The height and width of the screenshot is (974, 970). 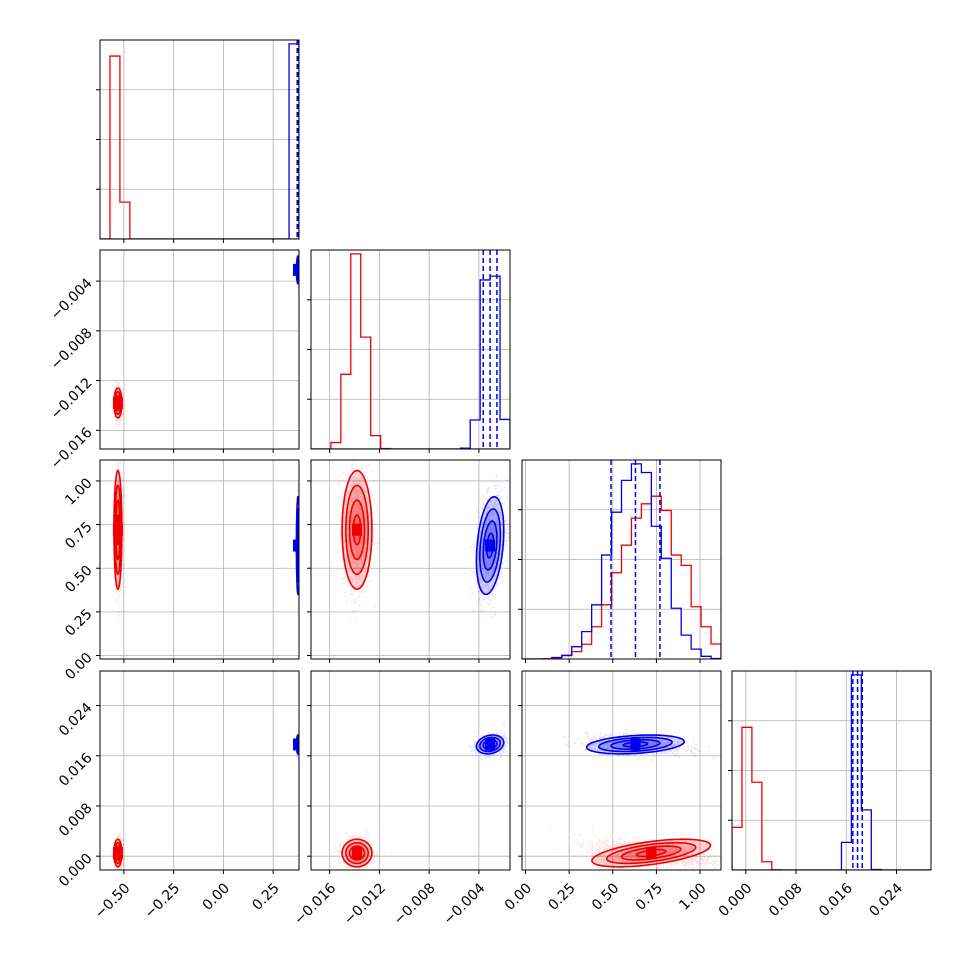 I want to click on xtick-label-0-1: −0.25, so click(x=163, y=901).